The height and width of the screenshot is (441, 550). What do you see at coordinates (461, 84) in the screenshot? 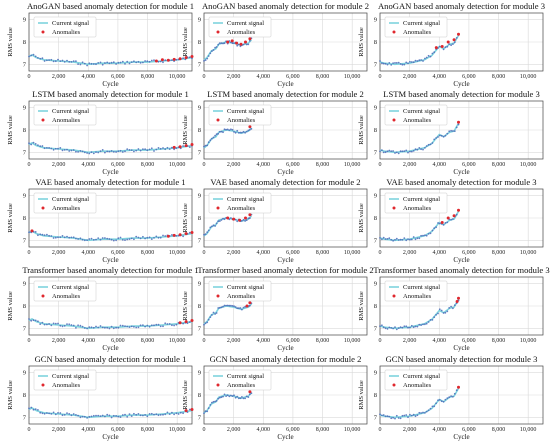
I see `x-axis-label: Cycle` at bounding box center [461, 84].